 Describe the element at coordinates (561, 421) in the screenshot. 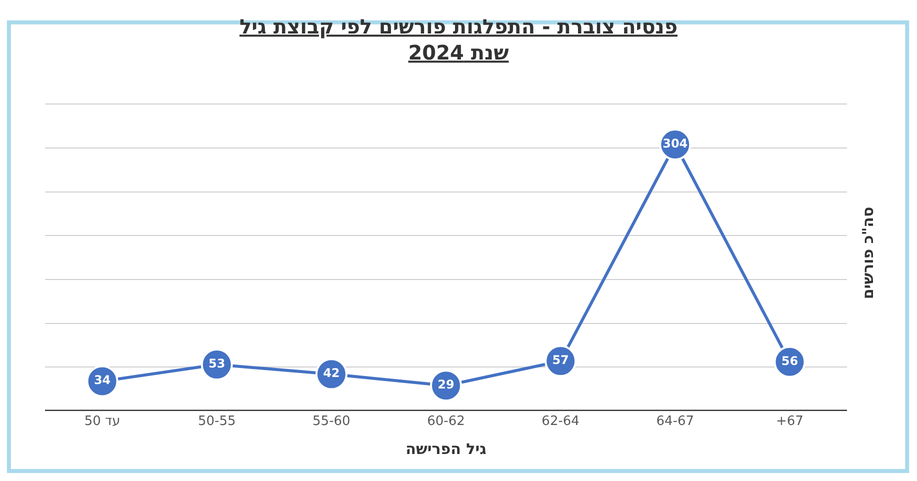

I see `x-tick-label: 62-64` at that location.